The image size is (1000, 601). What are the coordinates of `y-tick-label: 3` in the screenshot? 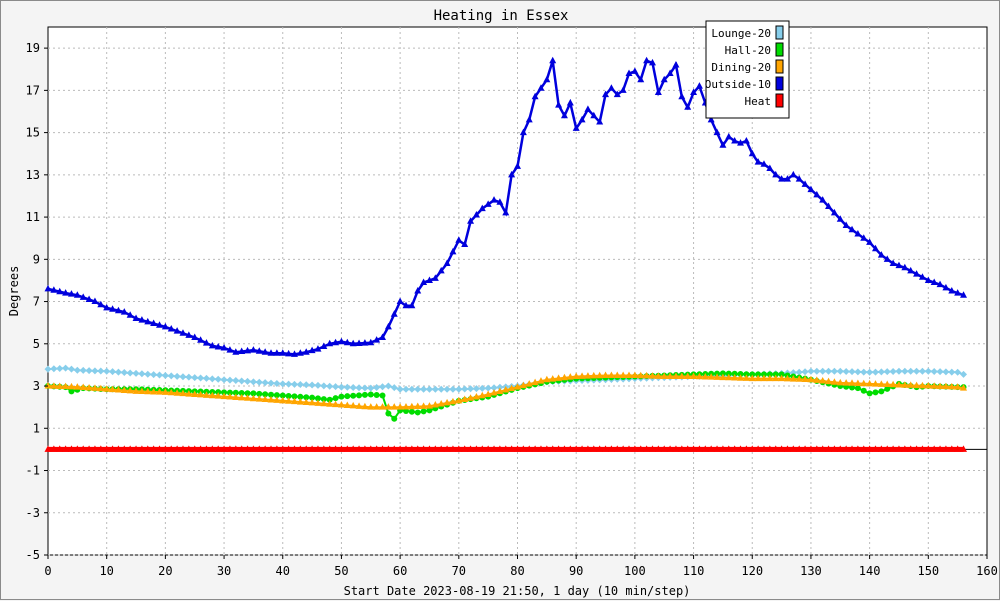 It's located at (36, 386).